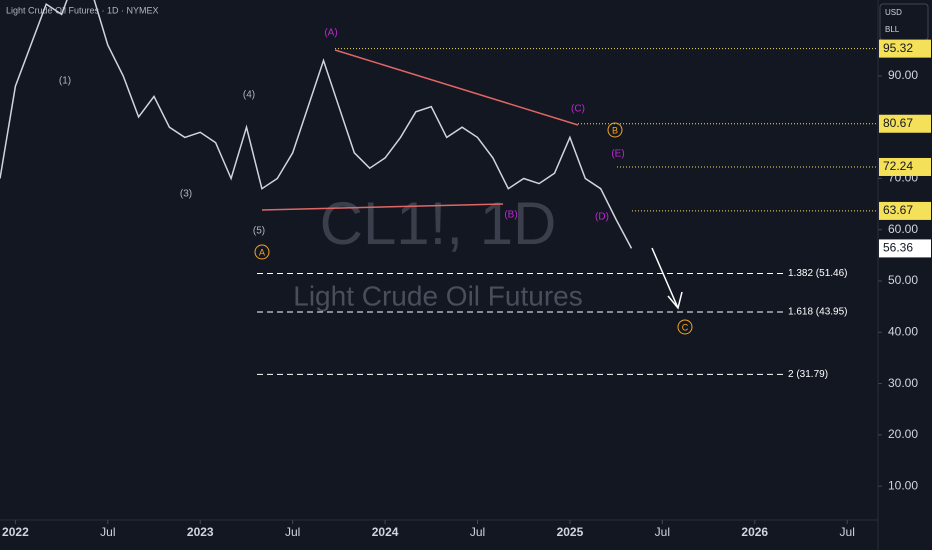  Describe the element at coordinates (82, 10) in the screenshot. I see `chart-title: Light Crude Oil Futures · 1D · NYMEX` at that location.